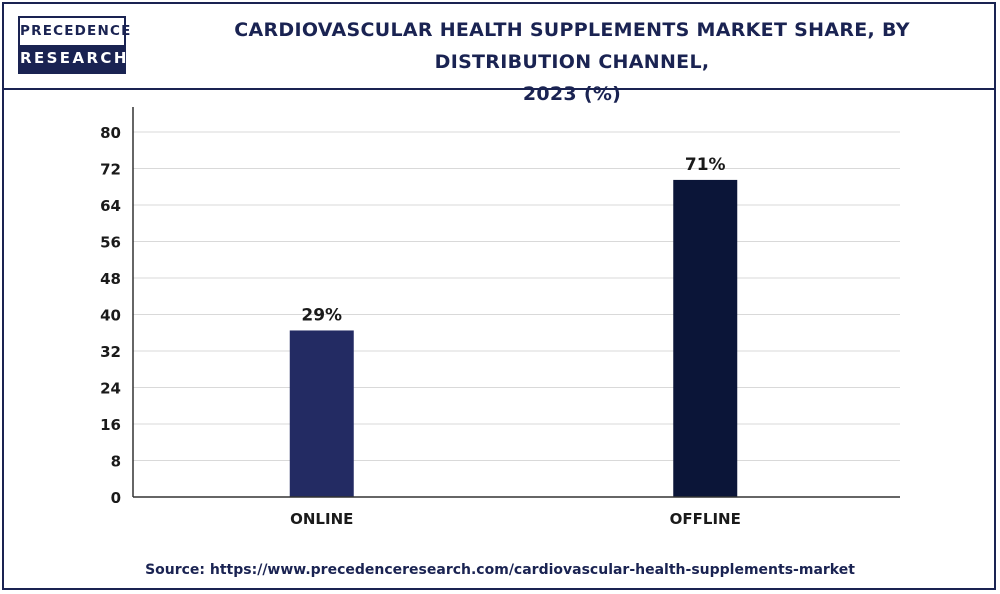 The width and height of the screenshot is (1000, 594). I want to click on y-tick-label: 56, so click(110, 243).